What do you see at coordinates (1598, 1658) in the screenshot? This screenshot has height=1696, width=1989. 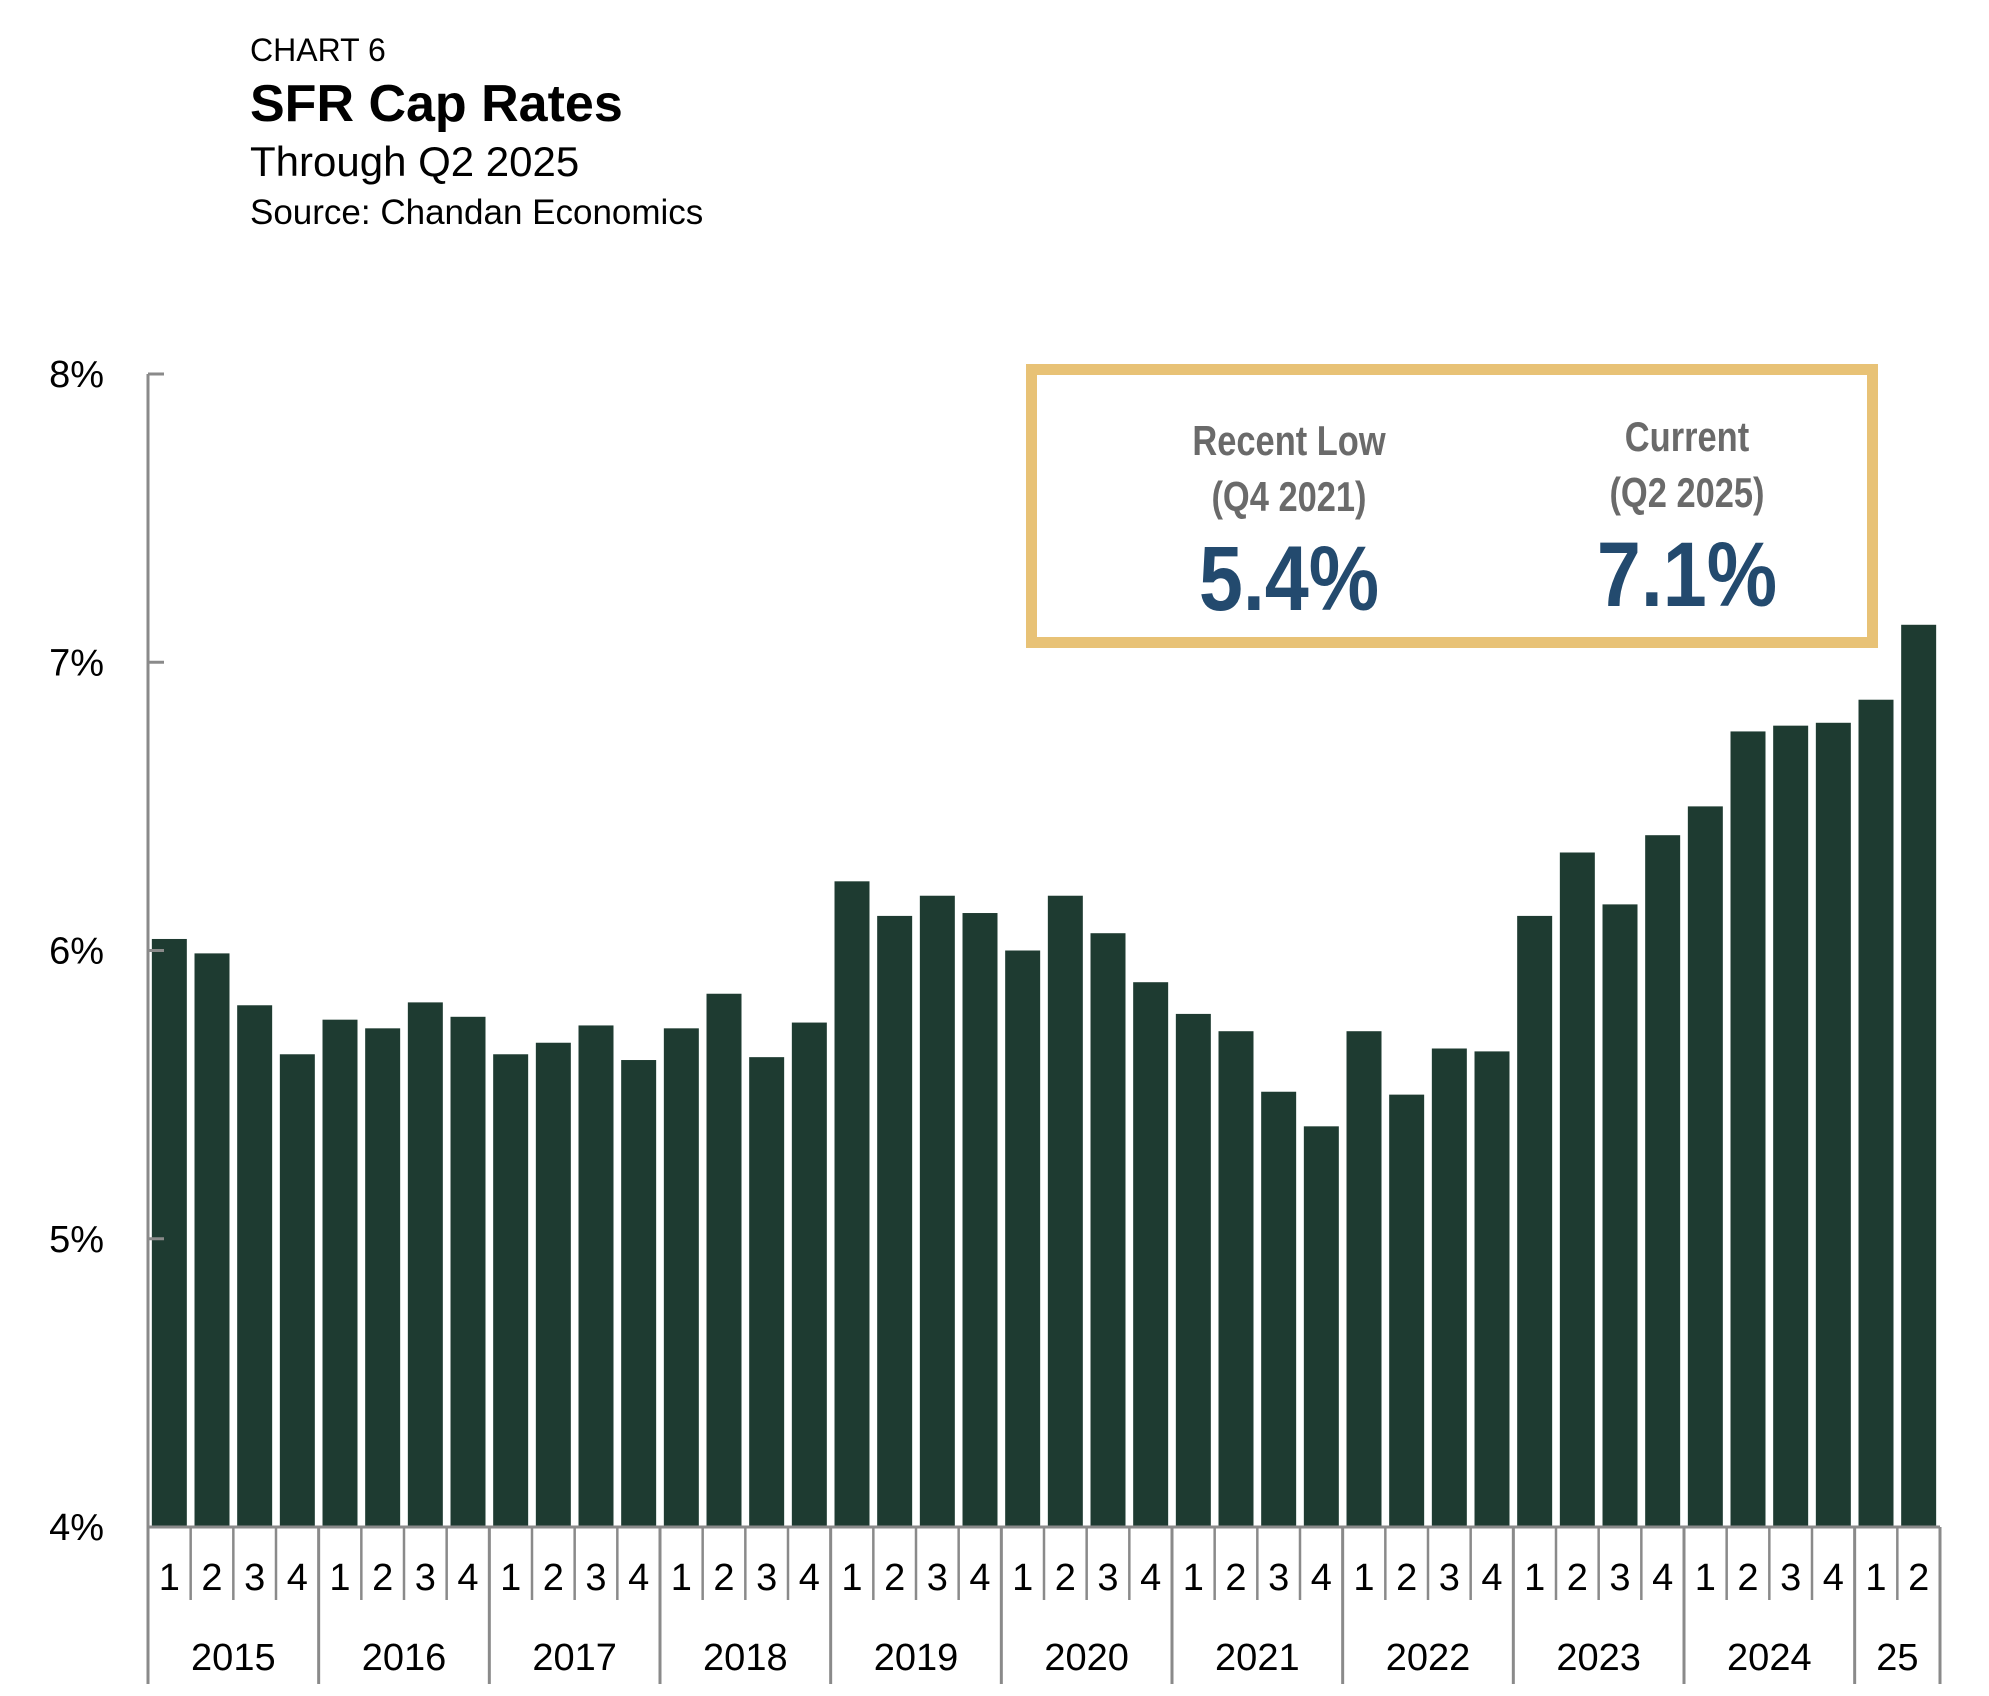 I see `year-label: 2023` at bounding box center [1598, 1658].